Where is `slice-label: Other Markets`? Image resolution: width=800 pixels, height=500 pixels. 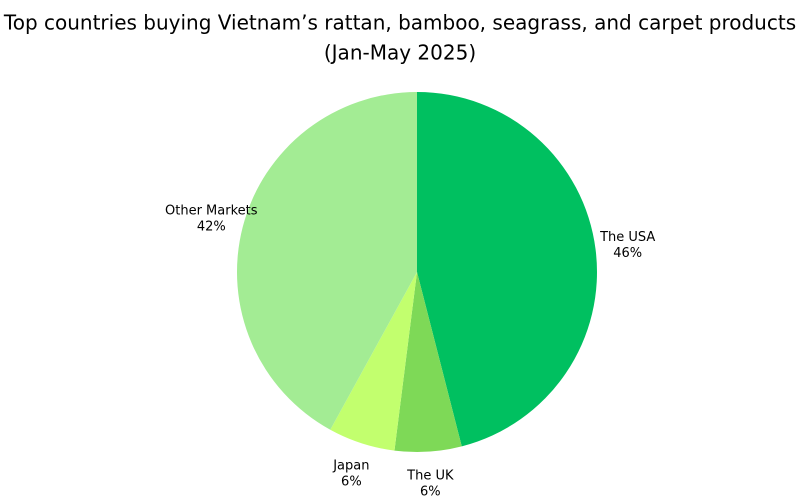
slice-label: Other Markets is located at coordinates (211, 211).